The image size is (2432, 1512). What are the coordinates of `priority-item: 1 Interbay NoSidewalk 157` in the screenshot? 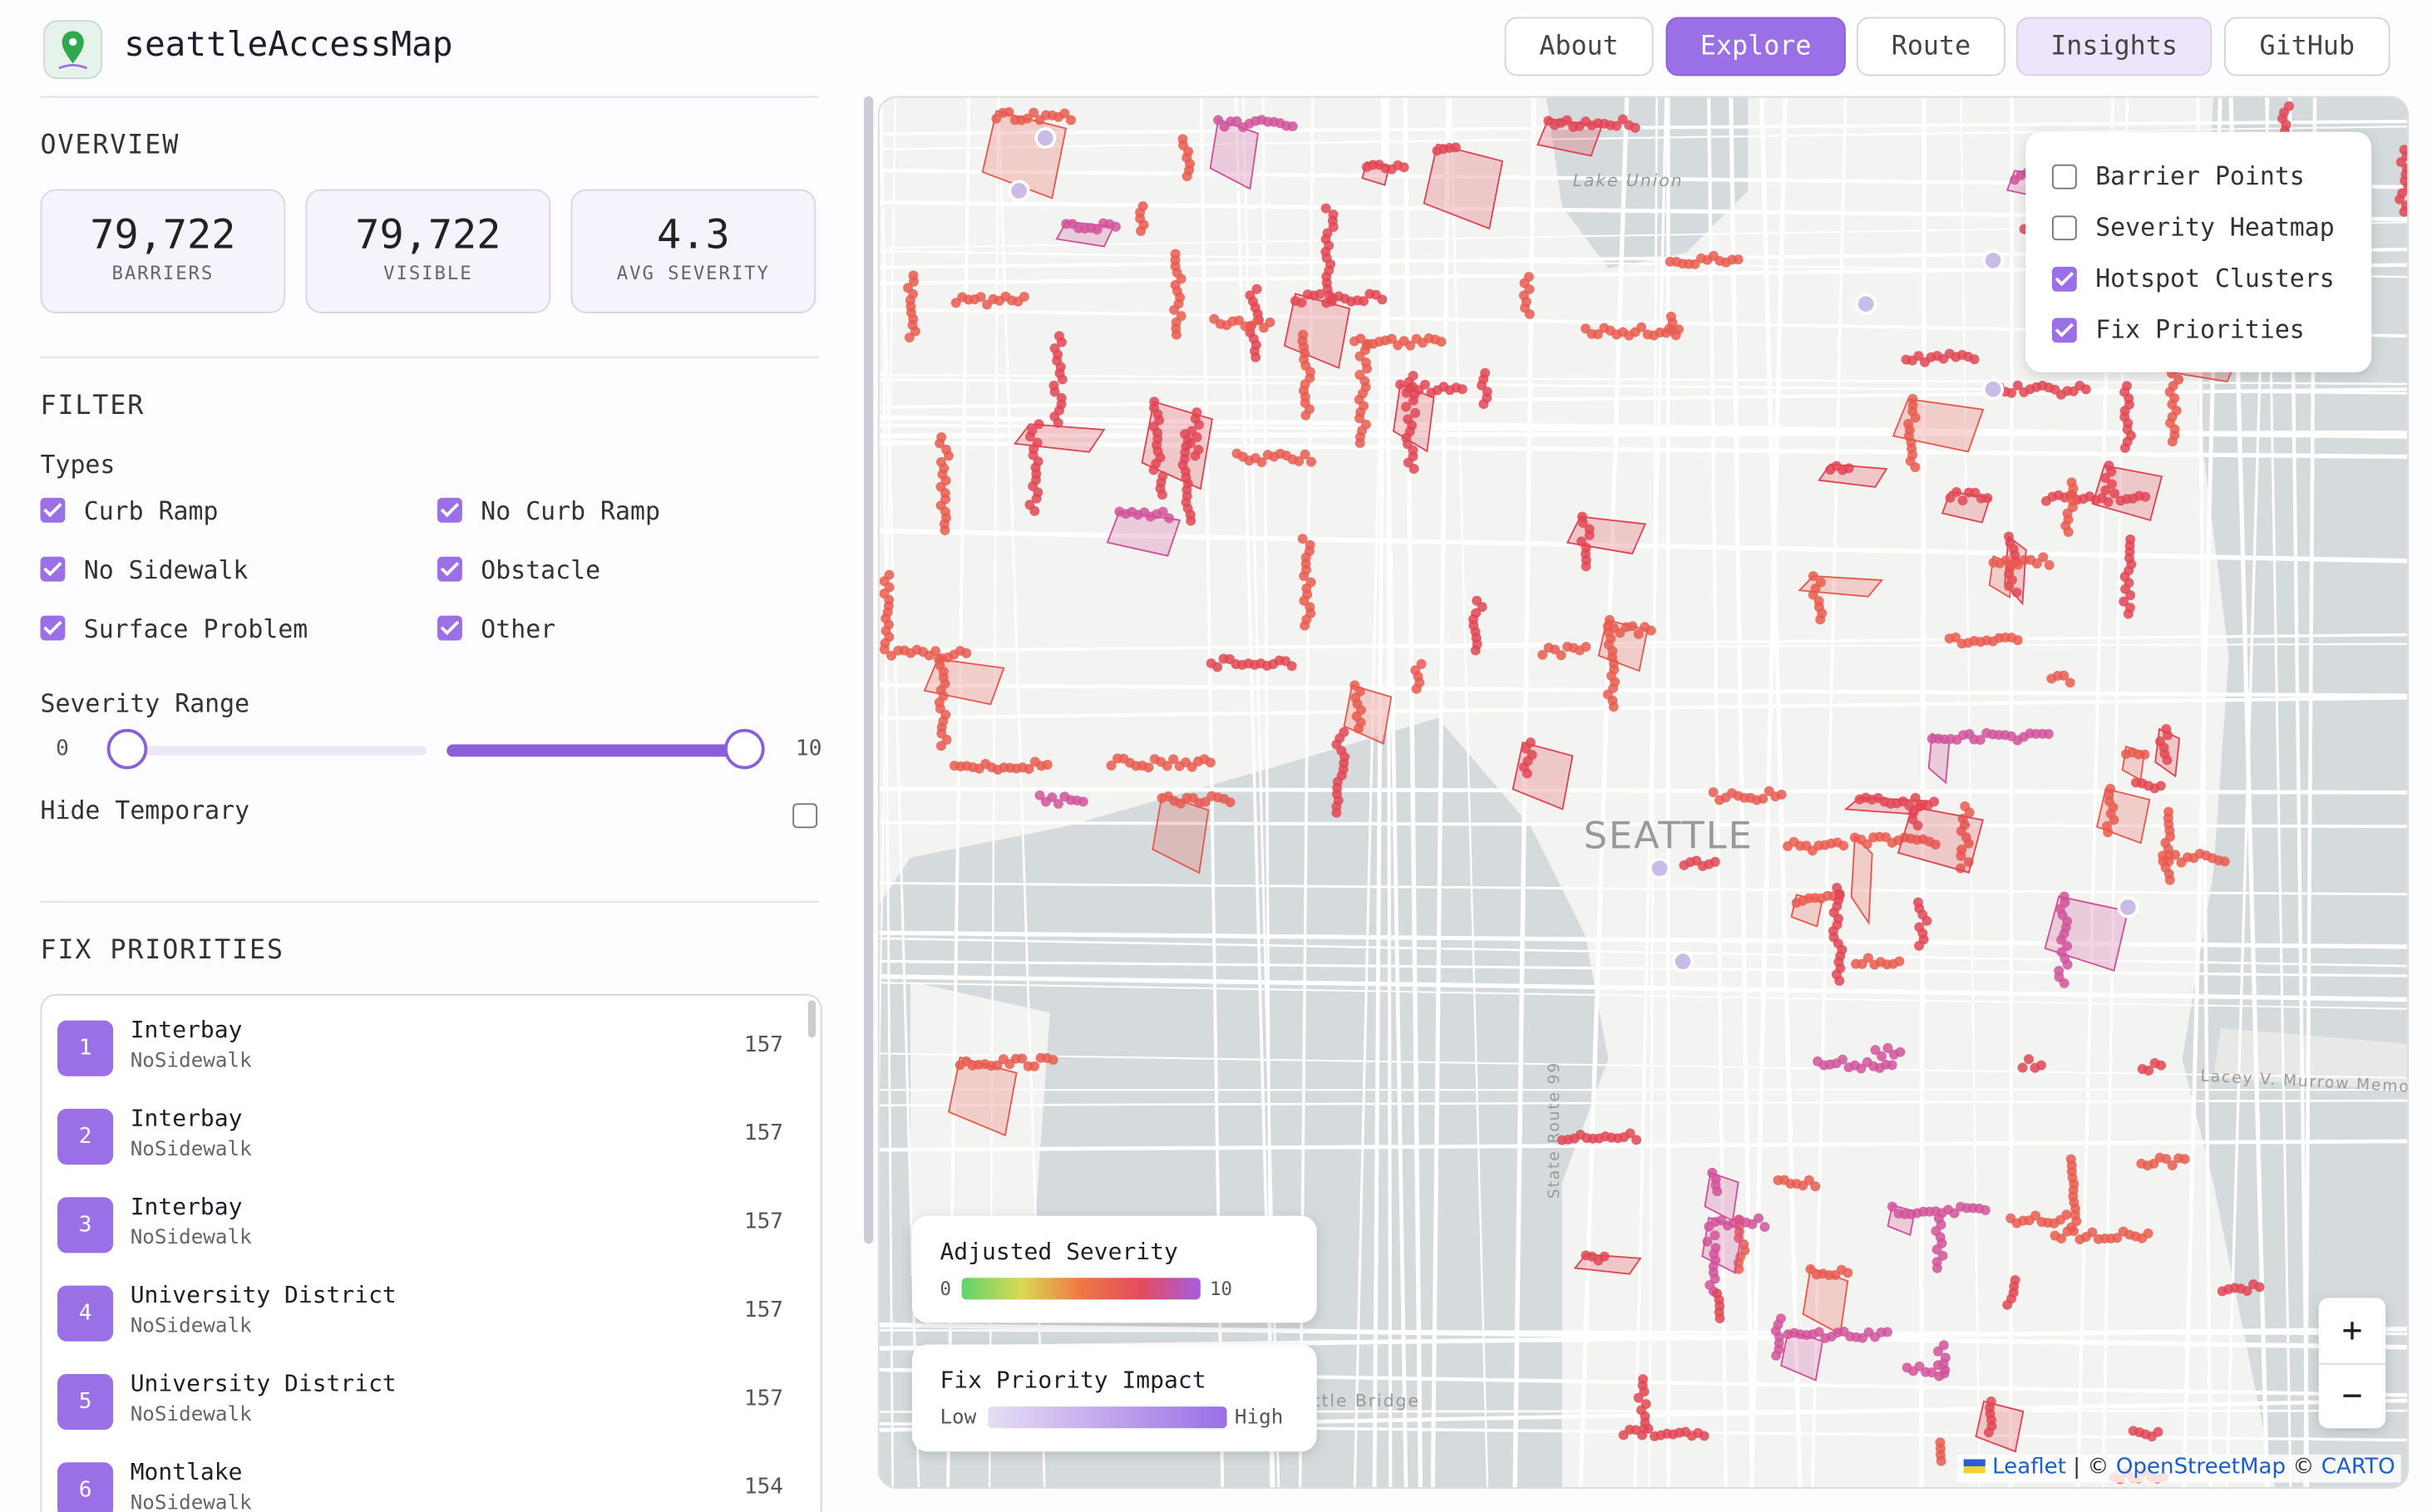 It's located at (429, 1042).